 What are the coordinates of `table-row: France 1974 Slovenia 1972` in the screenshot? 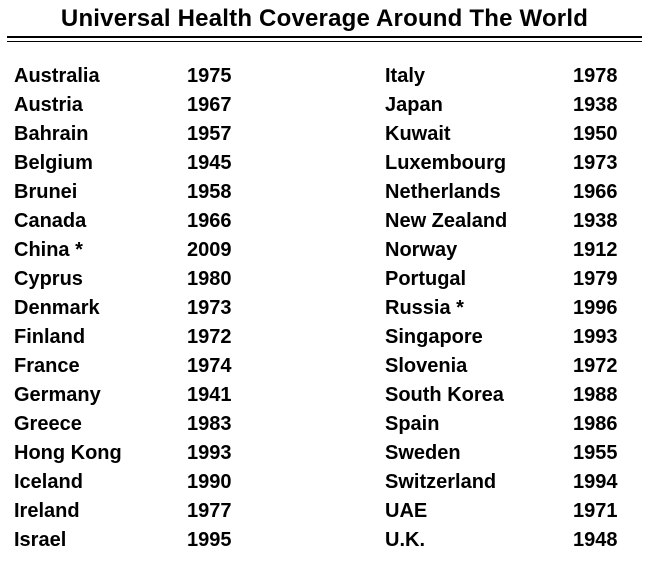 It's located at (331, 366).